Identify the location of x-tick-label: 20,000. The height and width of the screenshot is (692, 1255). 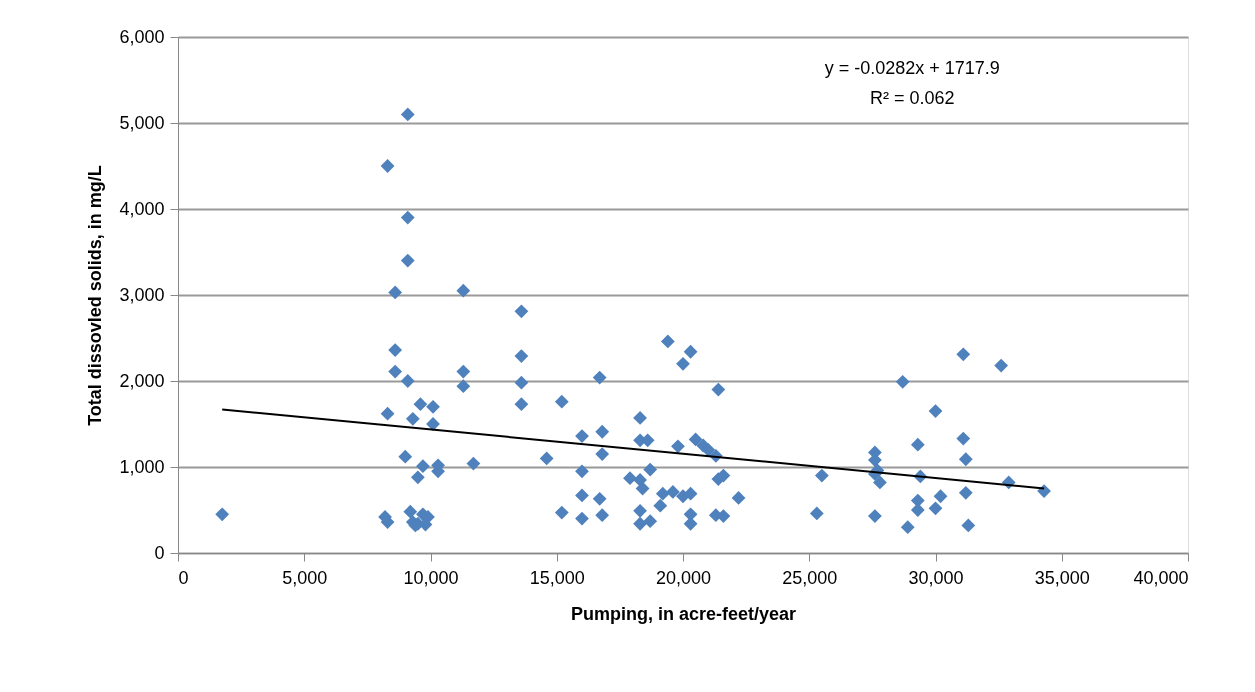
(683, 577).